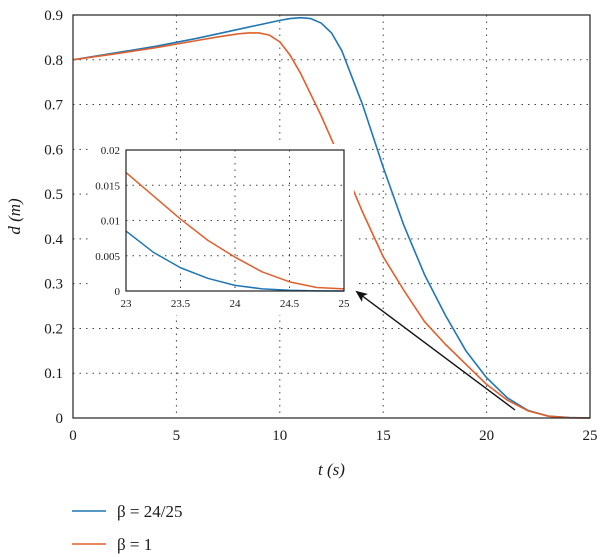 The image size is (600, 557). What do you see at coordinates (53, 329) in the screenshot?
I see `main-y-tick-label: 0.2` at bounding box center [53, 329].